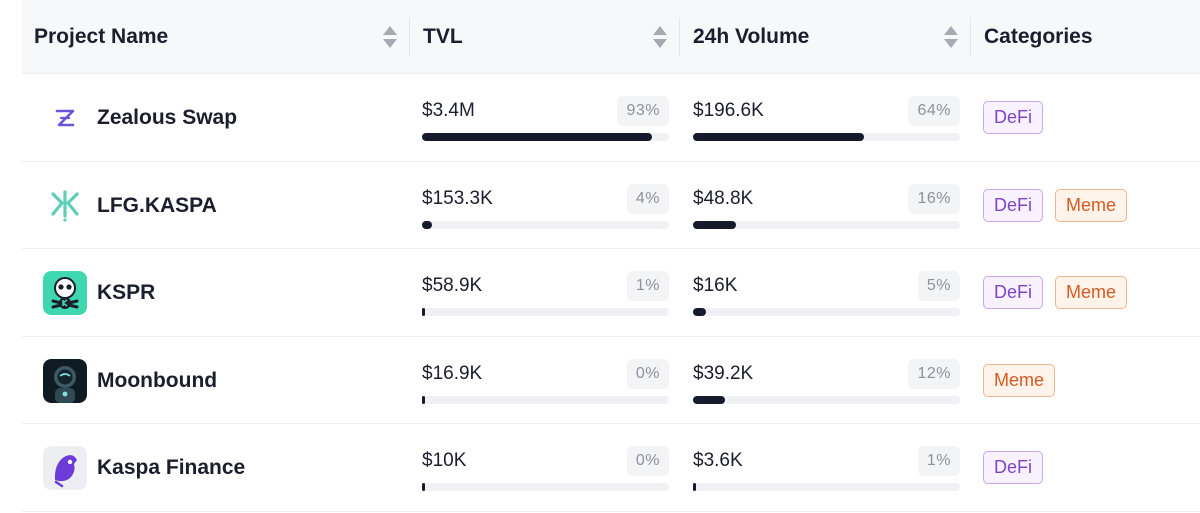 This screenshot has height=513, width=1200. I want to click on volume-percent-badge: 16%, so click(934, 198).